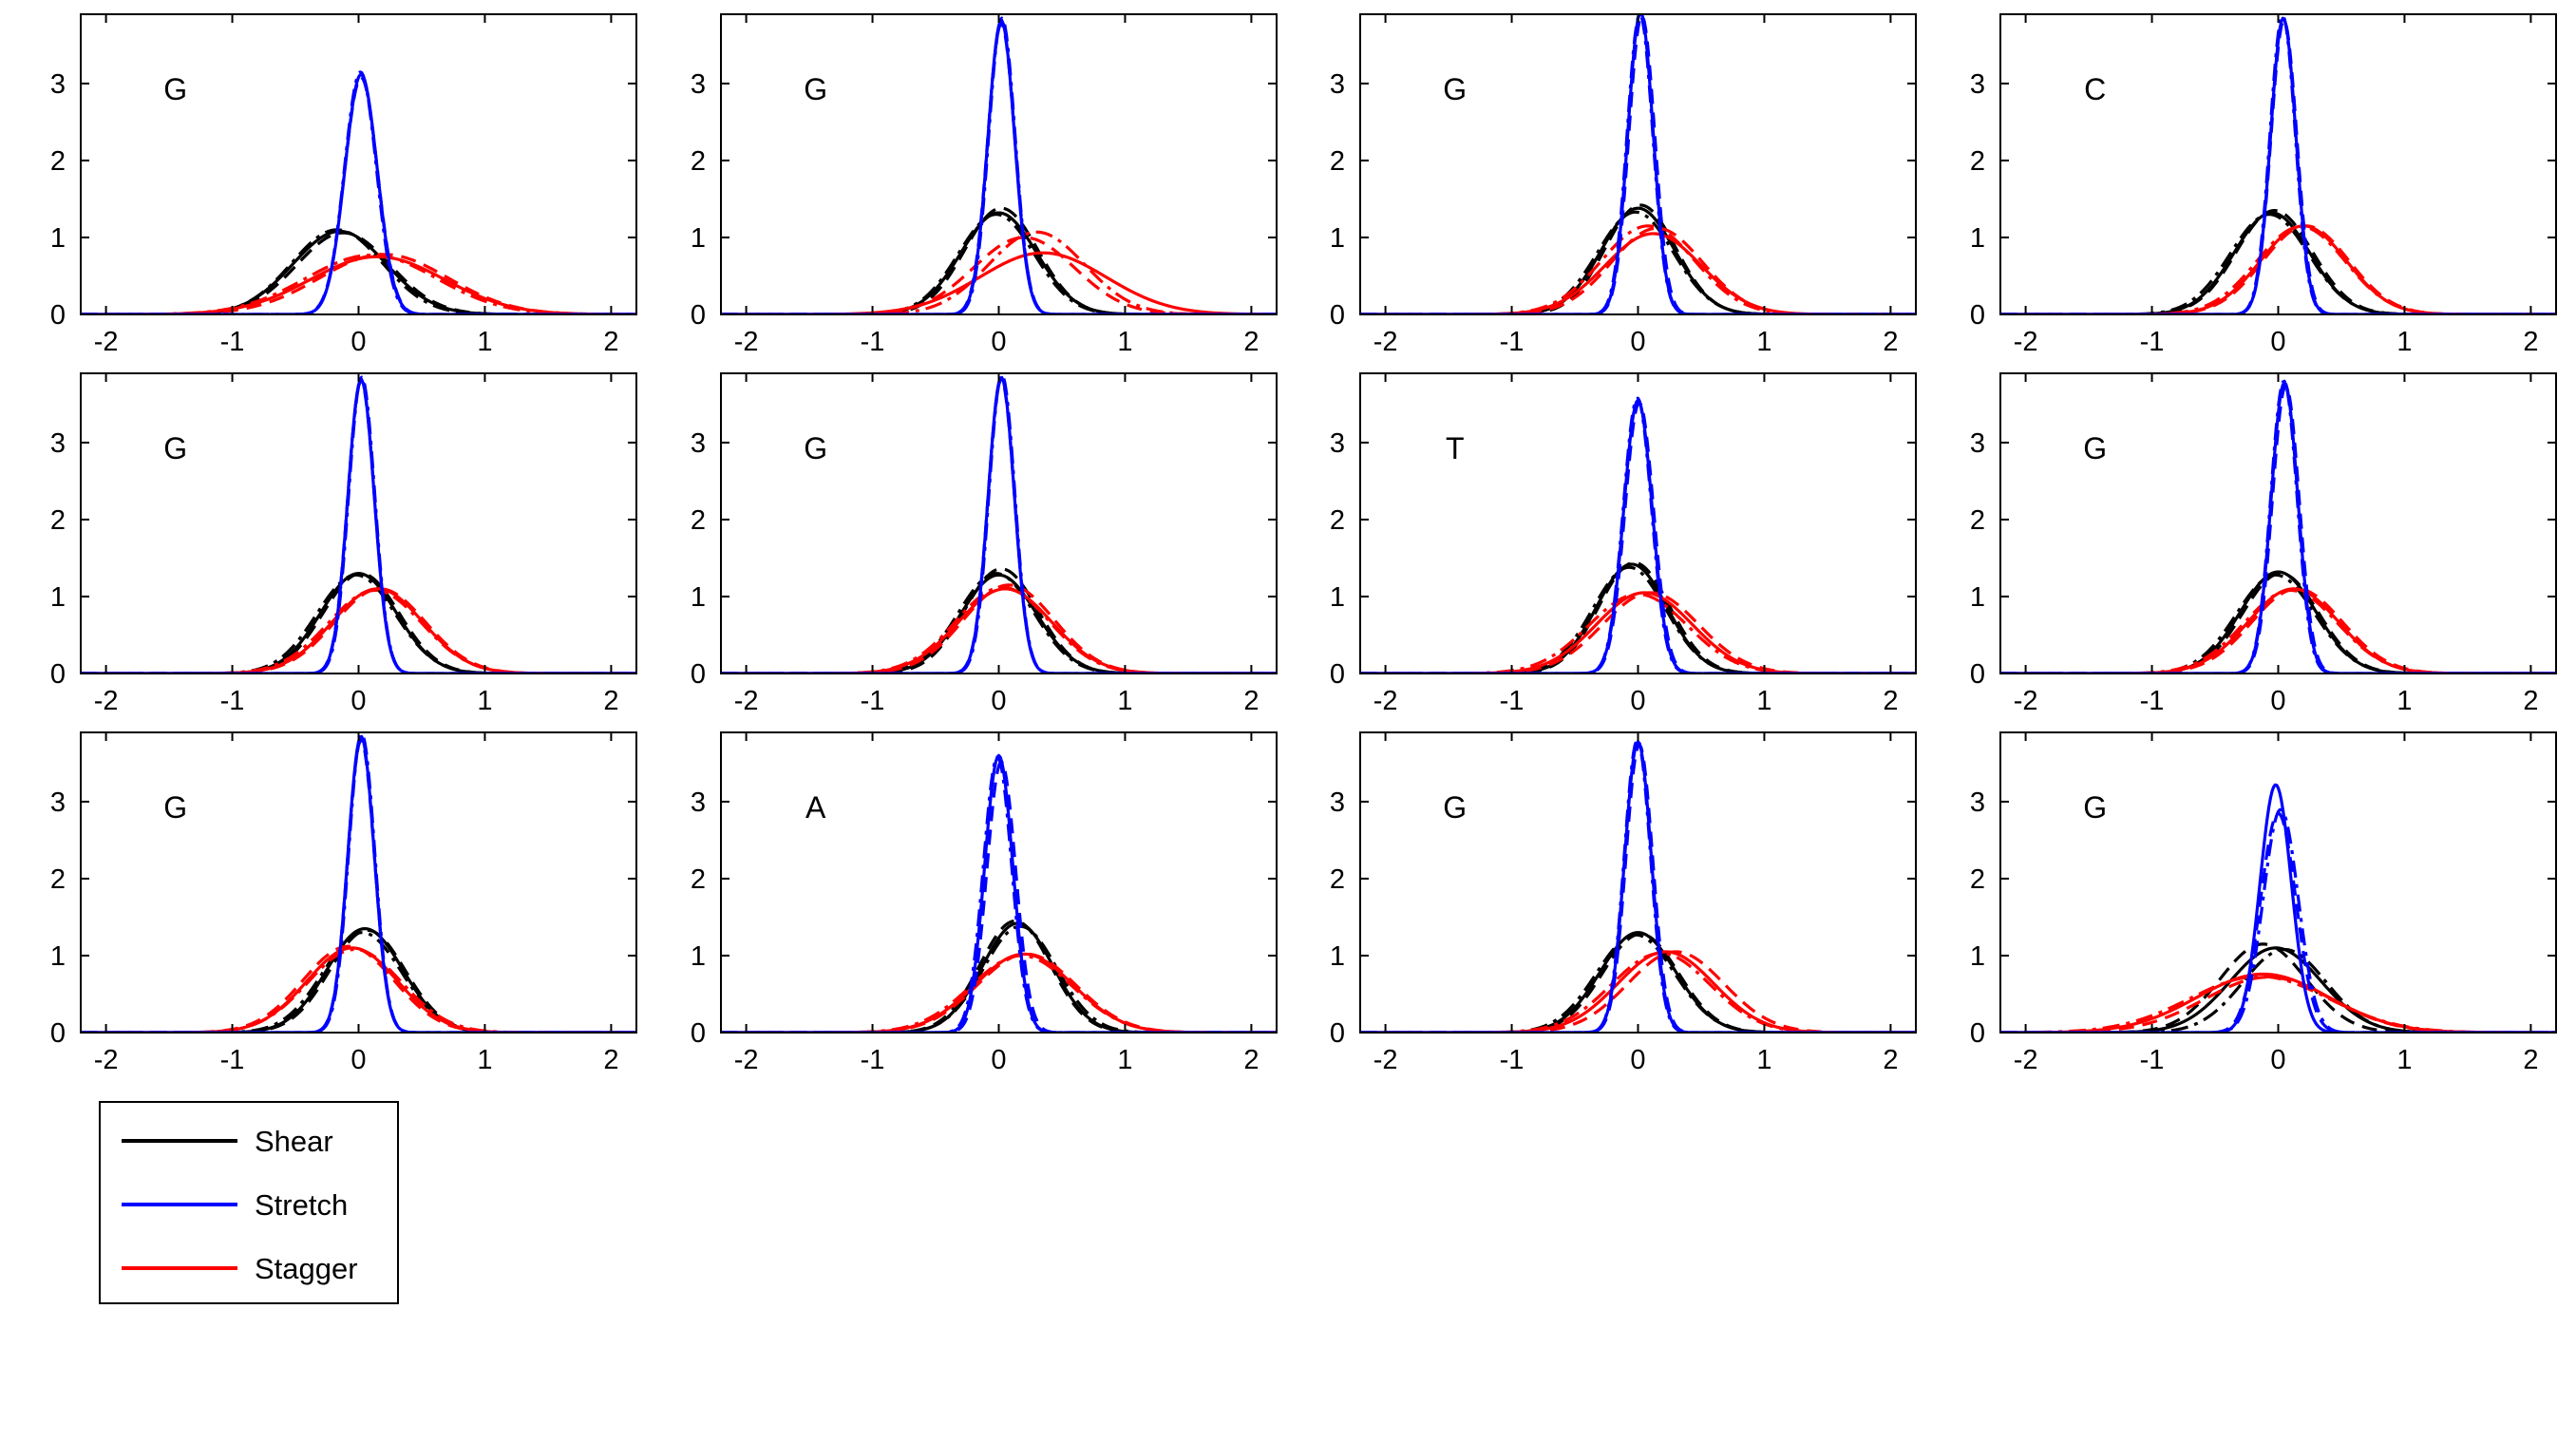 This screenshot has height=1442, width=2576. I want to click on legend: Shear Stretch Stagger, so click(249, 1202).